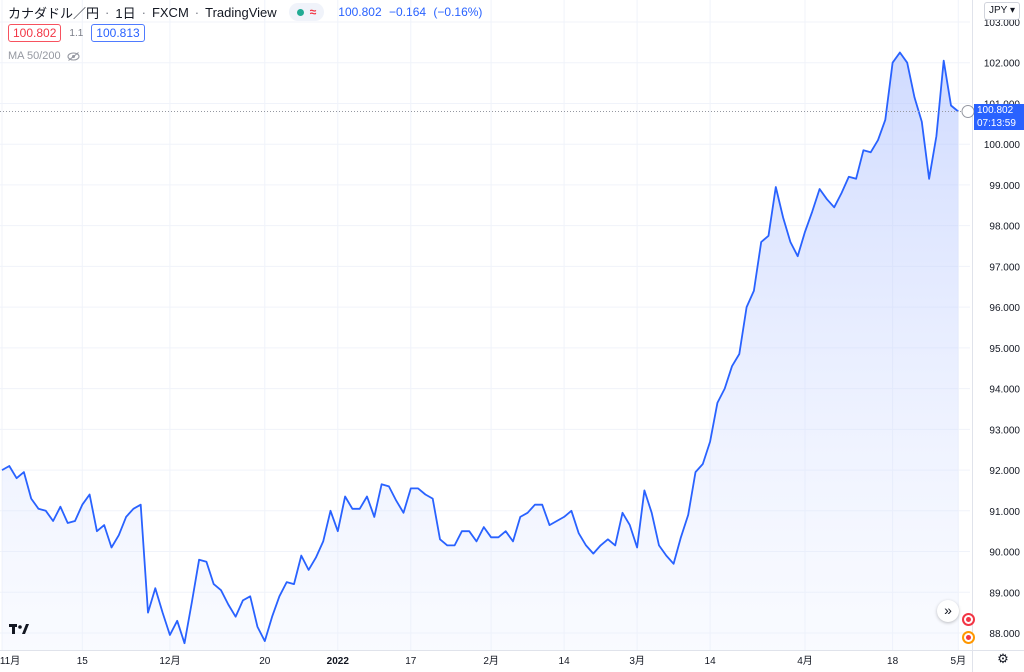 Image resolution: width=1024 pixels, height=672 pixels. I want to click on y-tick-label: 102.000, so click(1002, 64).